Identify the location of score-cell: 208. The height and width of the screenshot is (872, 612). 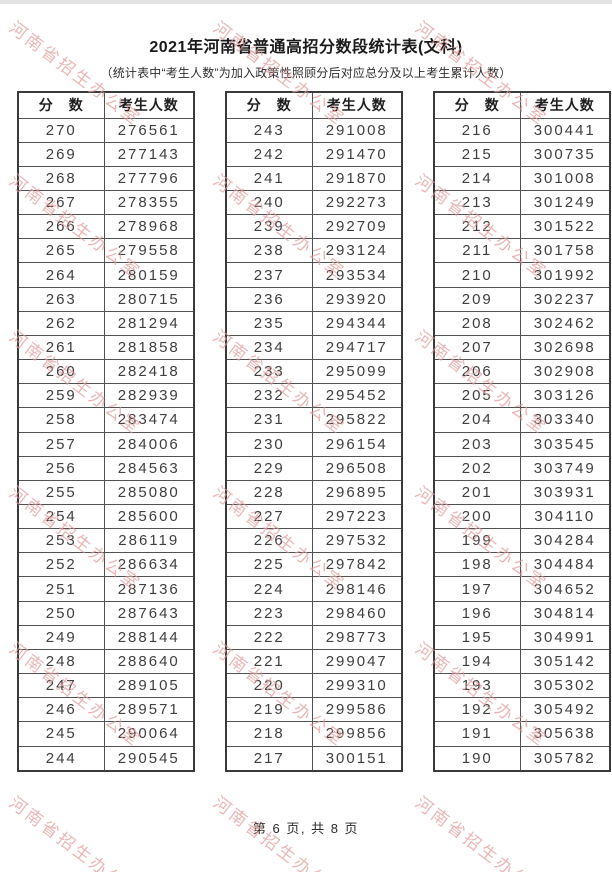
(477, 323).